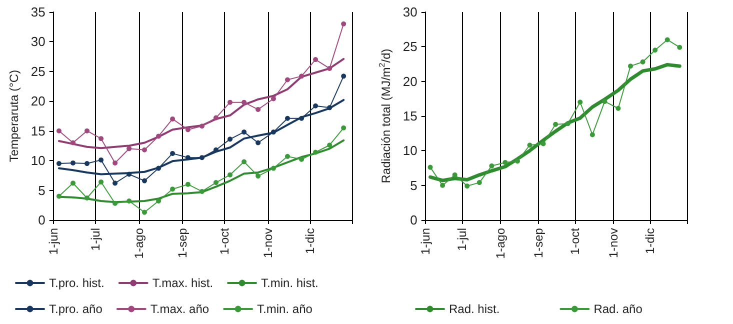 The height and width of the screenshot is (324, 733). I want to click on y-tick-label: 10, so click(410, 150).